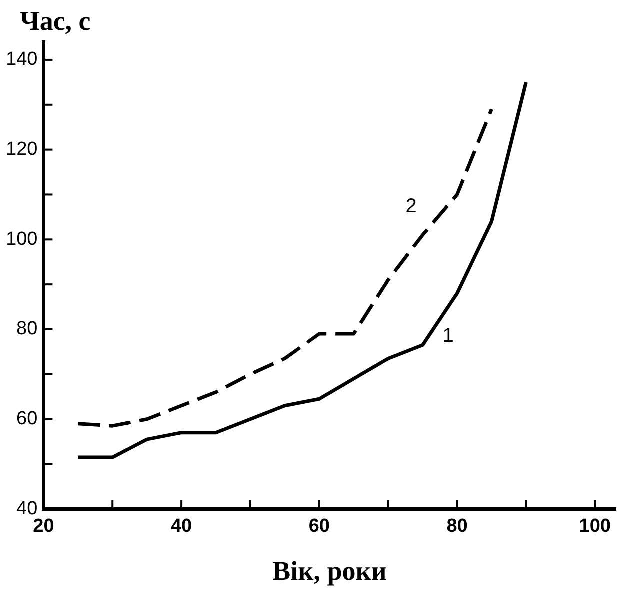 The height and width of the screenshot is (592, 617). Describe the element at coordinates (22, 239) in the screenshot. I see `y-tick-label: 100` at that location.